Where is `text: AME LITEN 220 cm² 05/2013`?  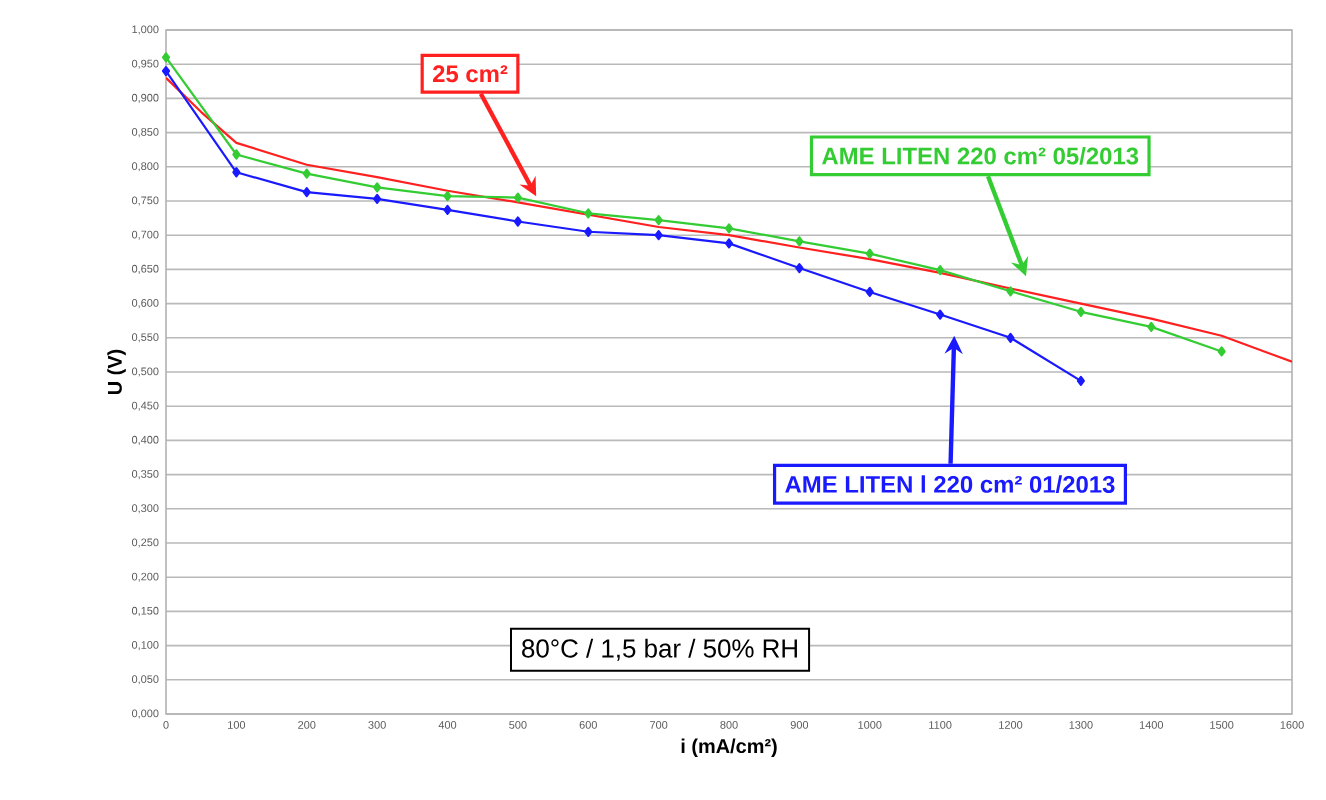
text: AME LITEN 220 cm² 05/2013 is located at coordinates (980, 155).